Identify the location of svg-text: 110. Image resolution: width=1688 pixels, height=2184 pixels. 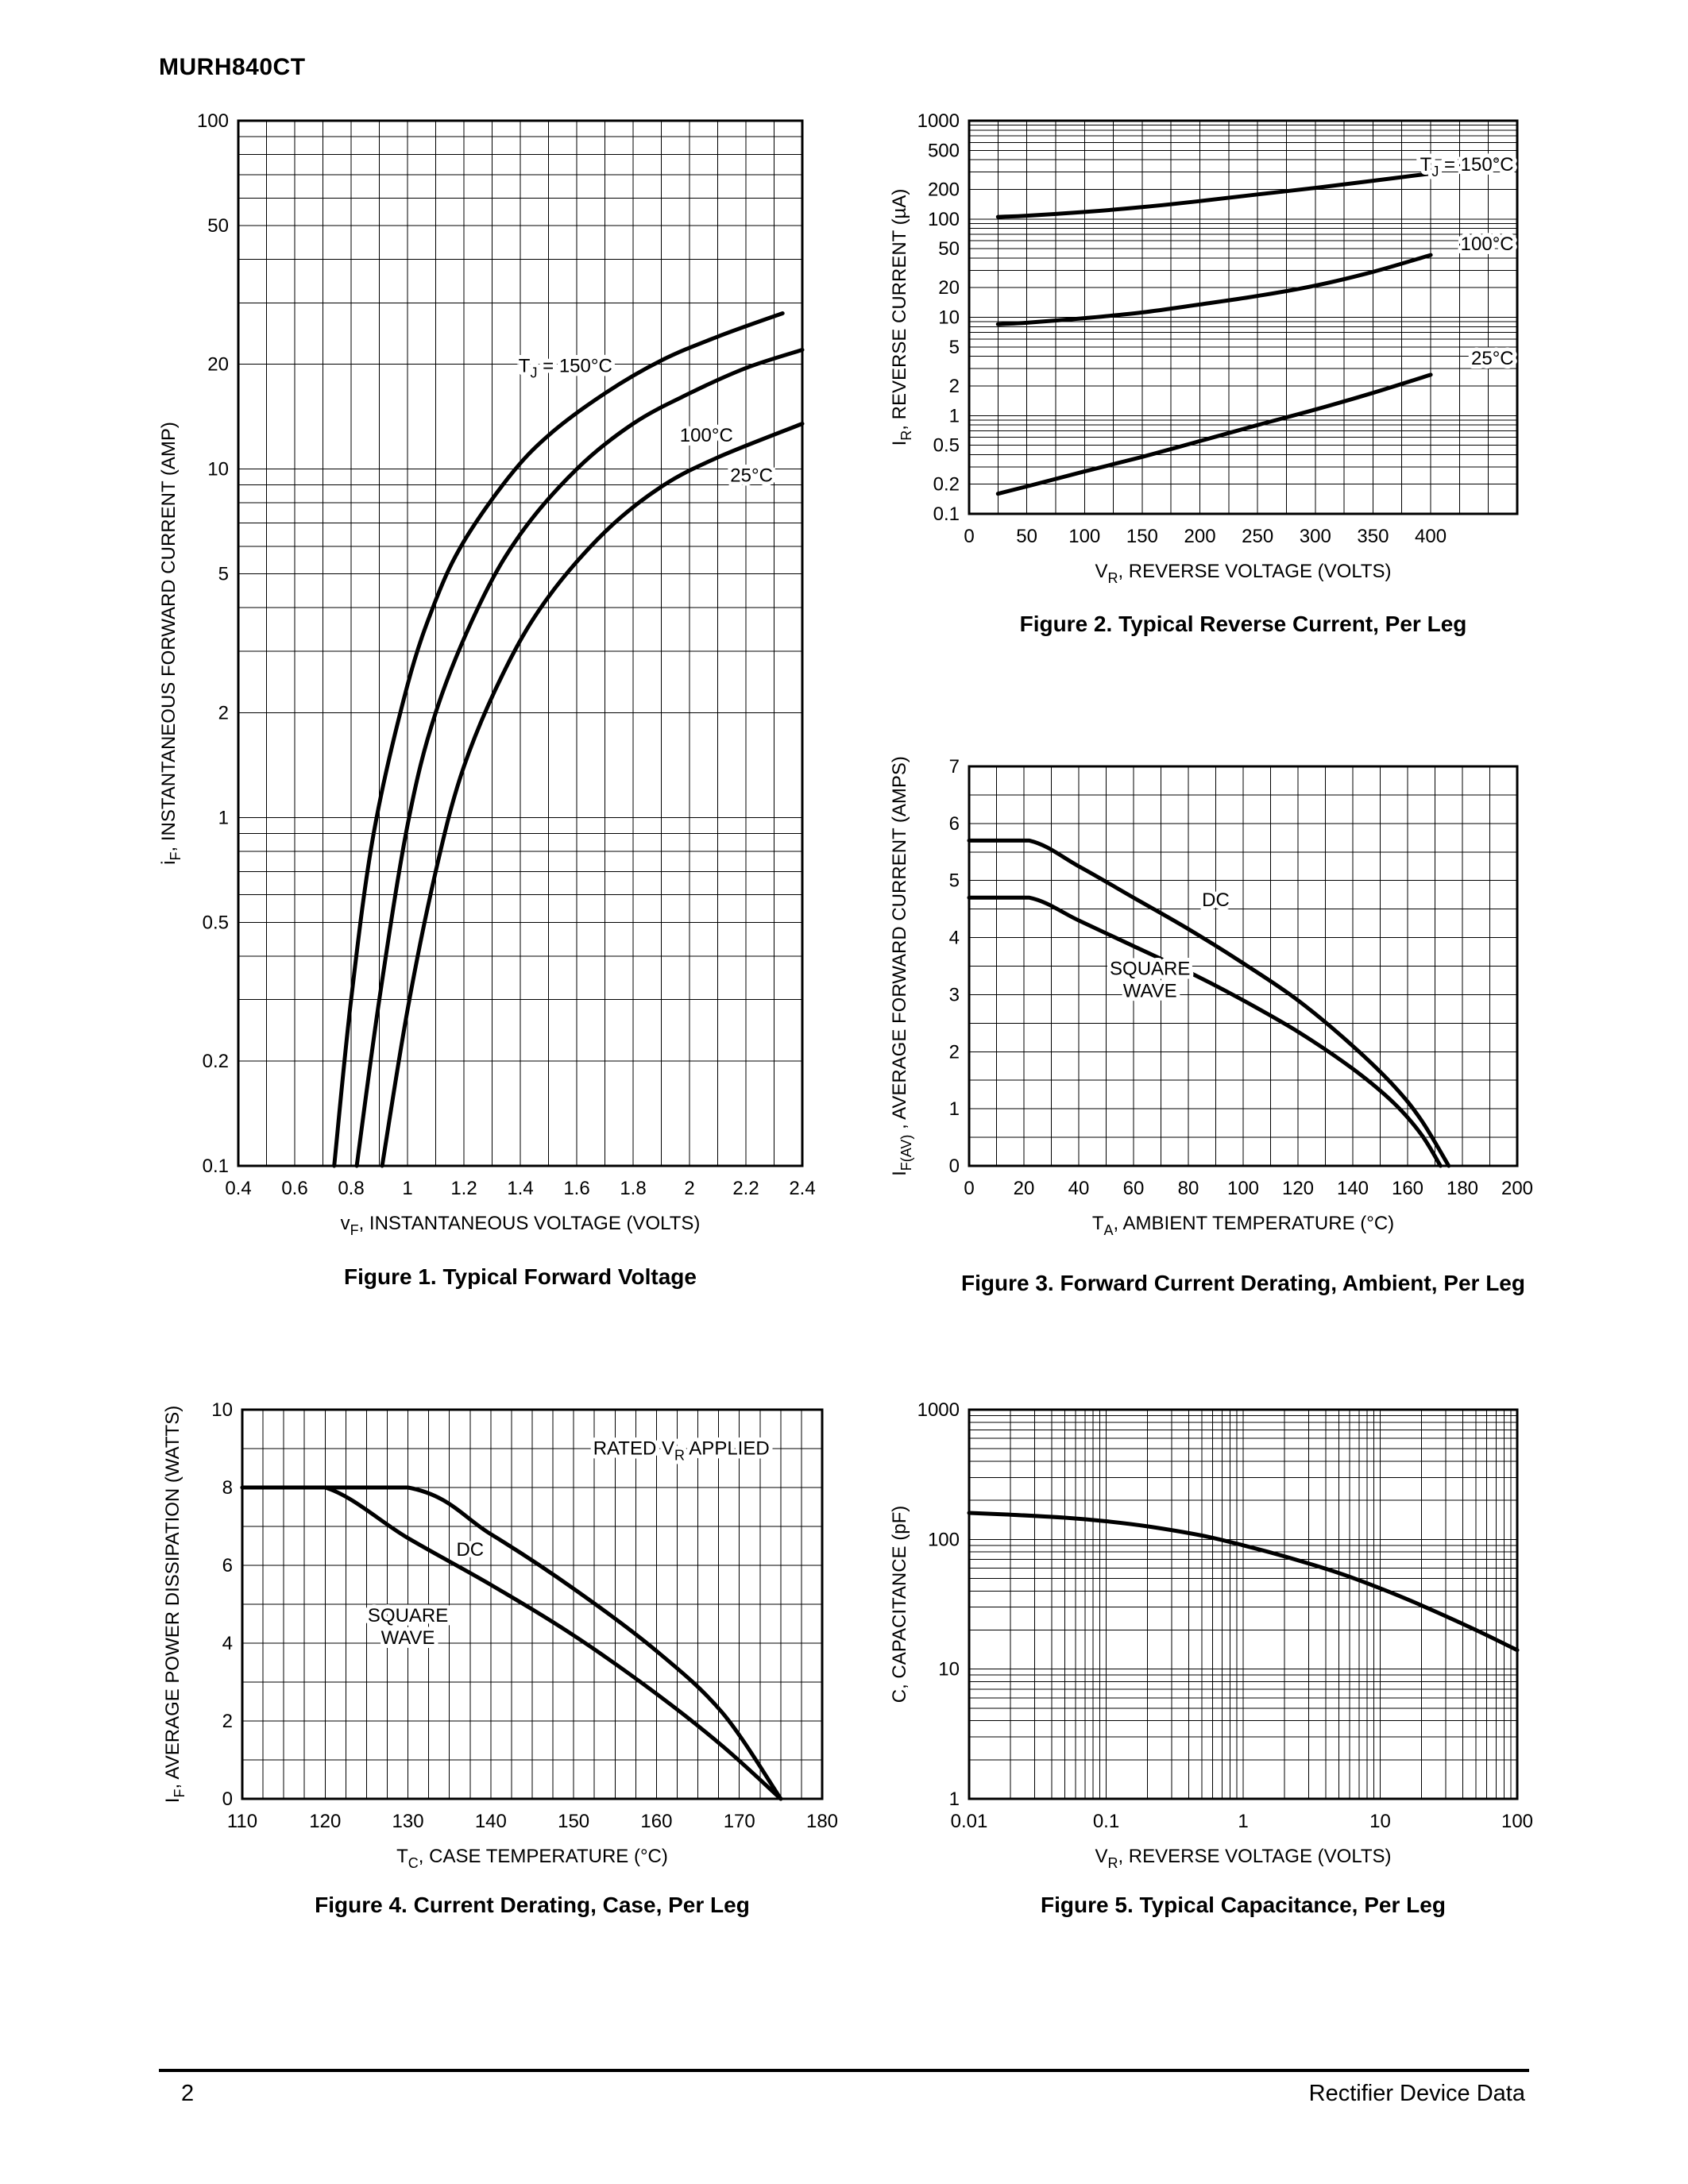
(242, 1822).